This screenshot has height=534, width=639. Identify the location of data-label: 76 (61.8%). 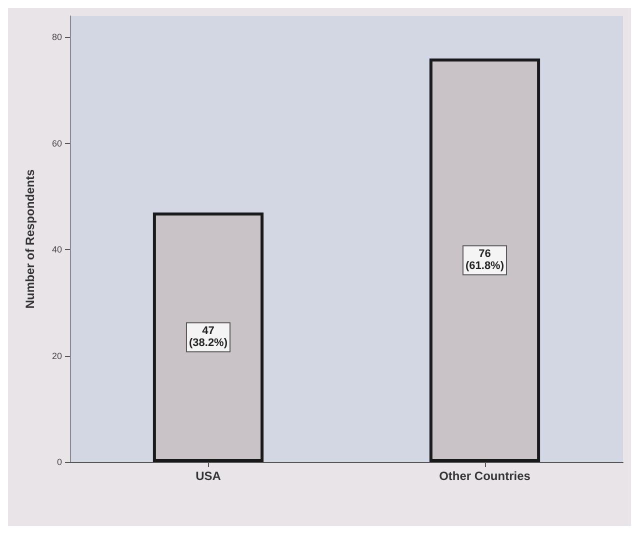
(484, 260).